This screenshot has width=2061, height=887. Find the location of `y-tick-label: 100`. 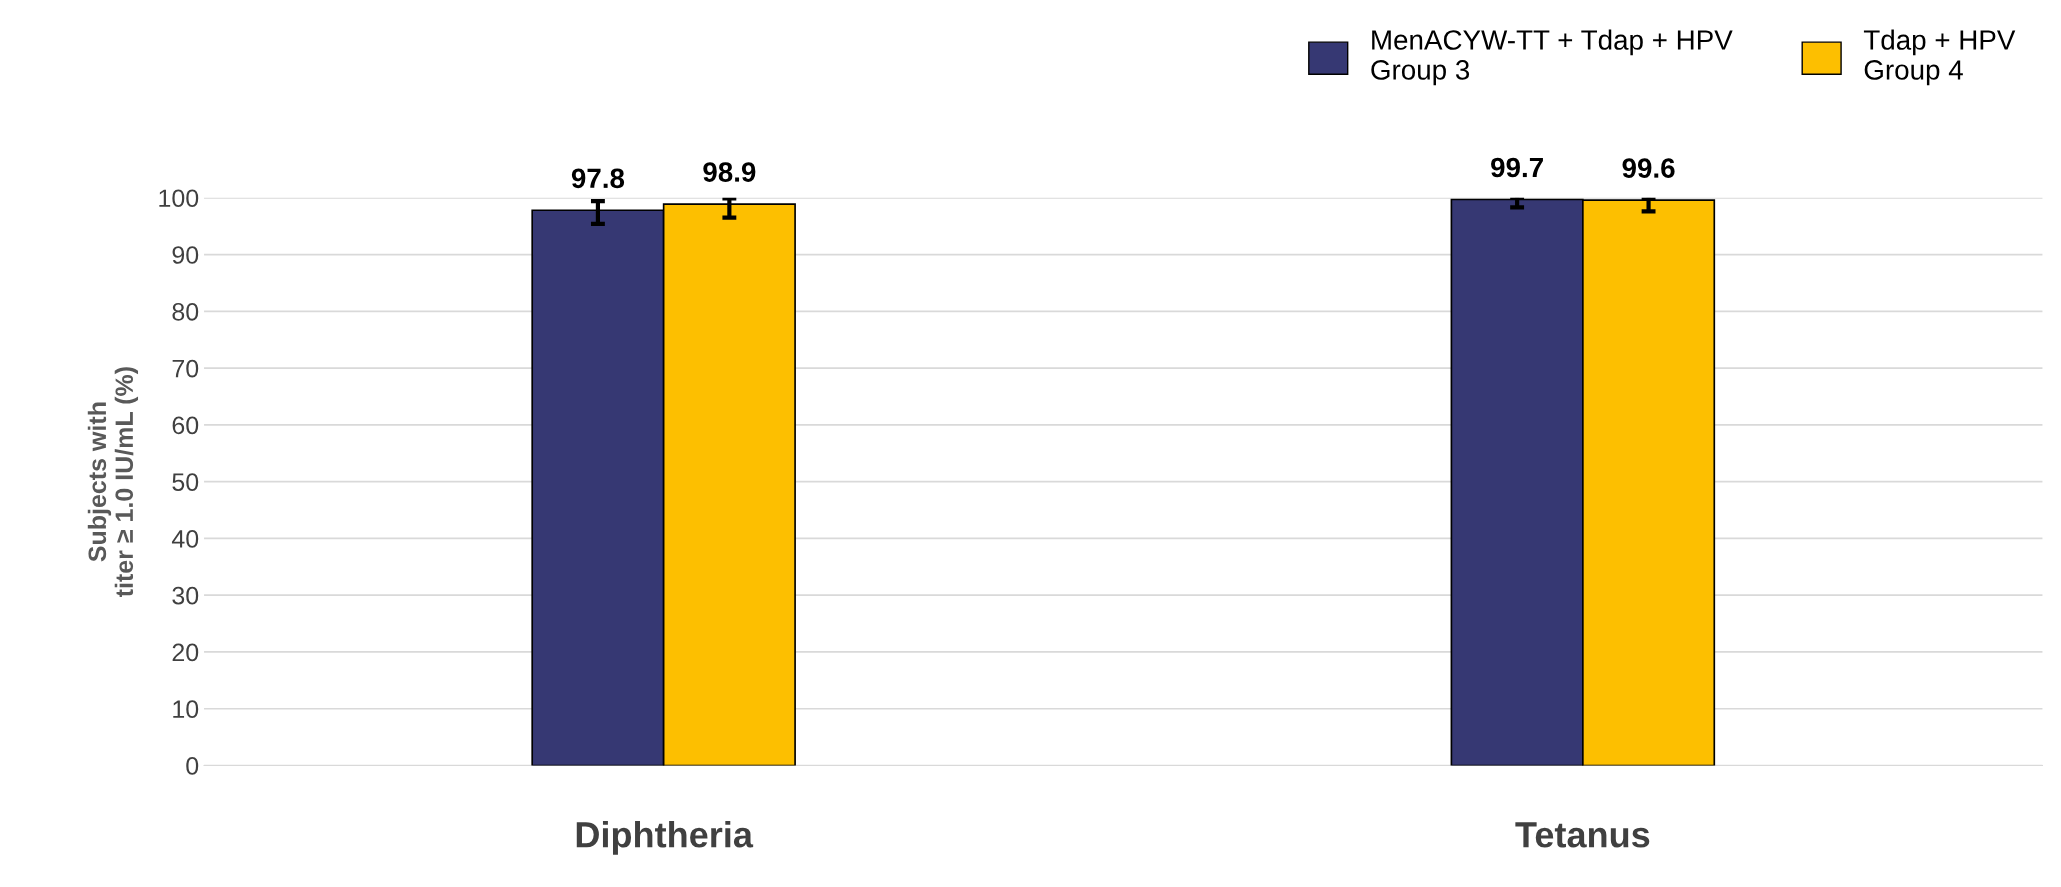

y-tick-label: 100 is located at coordinates (179, 198).